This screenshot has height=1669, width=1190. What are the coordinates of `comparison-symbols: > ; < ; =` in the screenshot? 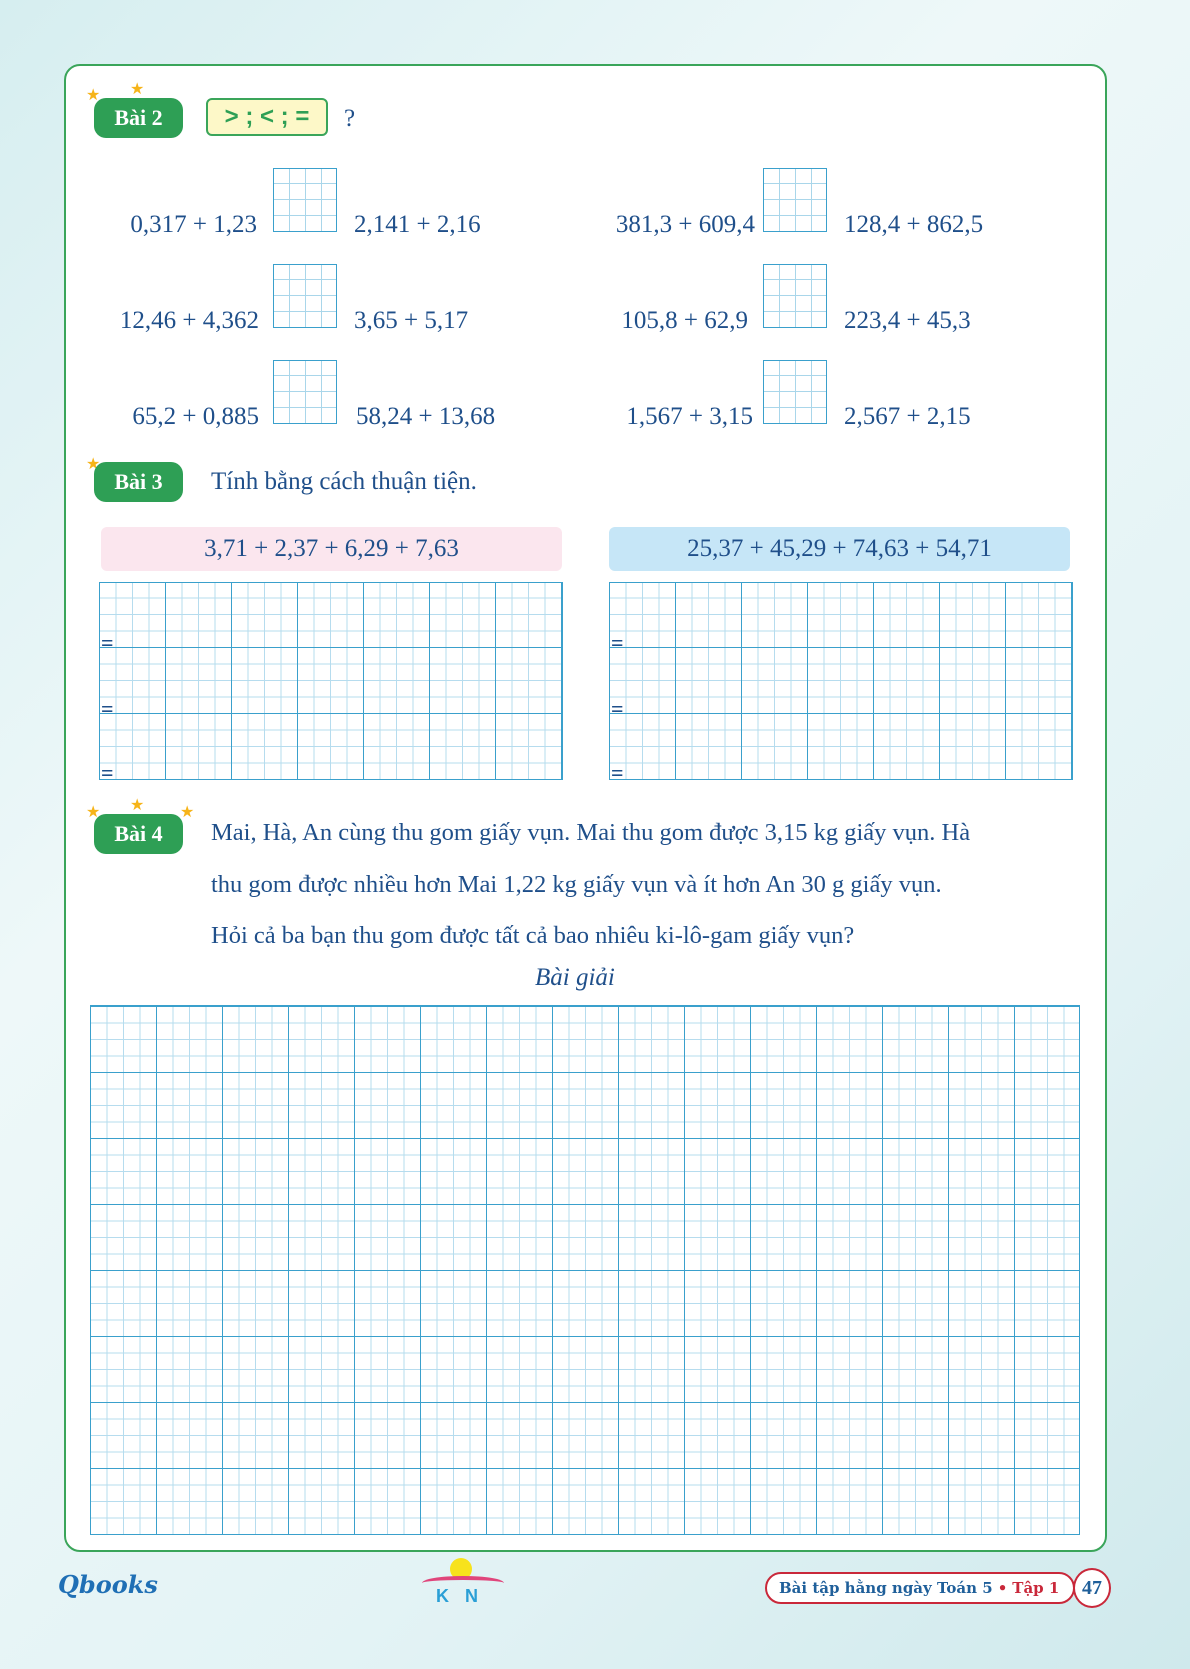 It's located at (267, 117).